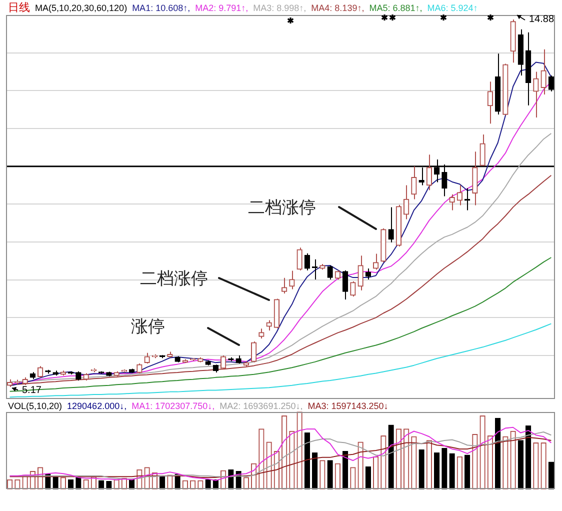 This screenshot has height=511, width=562. I want to click on text: MA1: 10.608↑,, so click(161, 8).